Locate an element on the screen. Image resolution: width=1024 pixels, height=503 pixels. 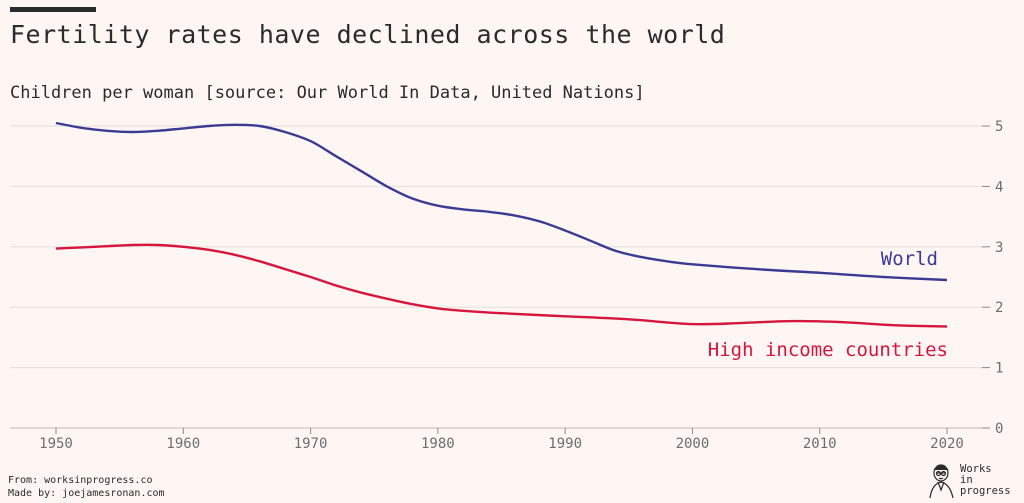
x-tick-label-1980: 1980 is located at coordinates (438, 444).